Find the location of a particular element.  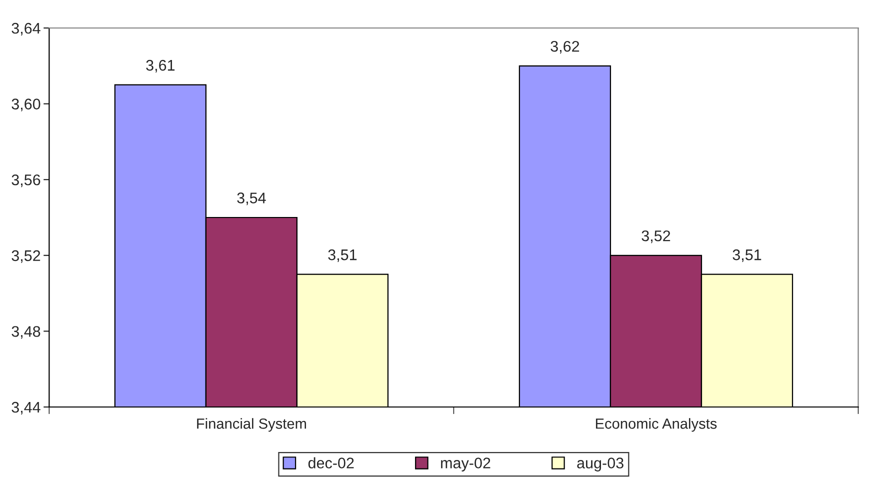

legend-label: aug-03 is located at coordinates (600, 465).